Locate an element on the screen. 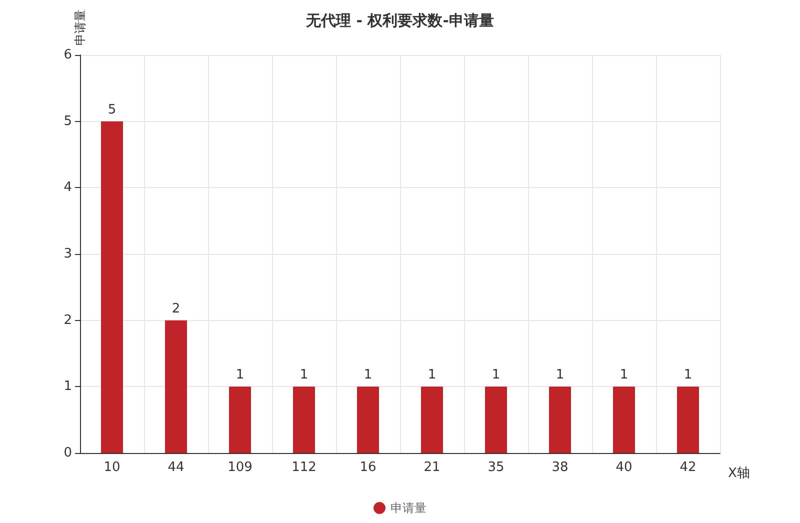 This screenshot has height=523, width=800. chart-title: 无代理 - 权利要求数-申请量 is located at coordinates (399, 21).